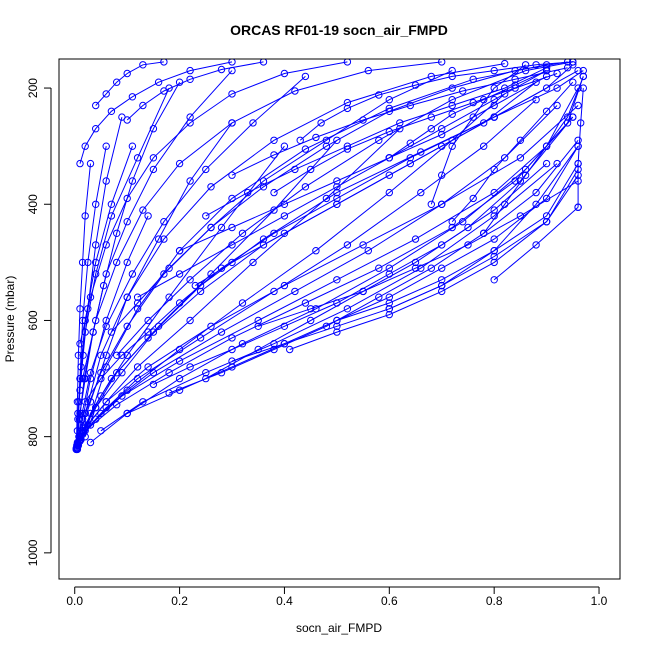 The height and width of the screenshot is (650, 650). Describe the element at coordinates (494, 601) in the screenshot. I see `x-tick-label: 0.8` at that location.